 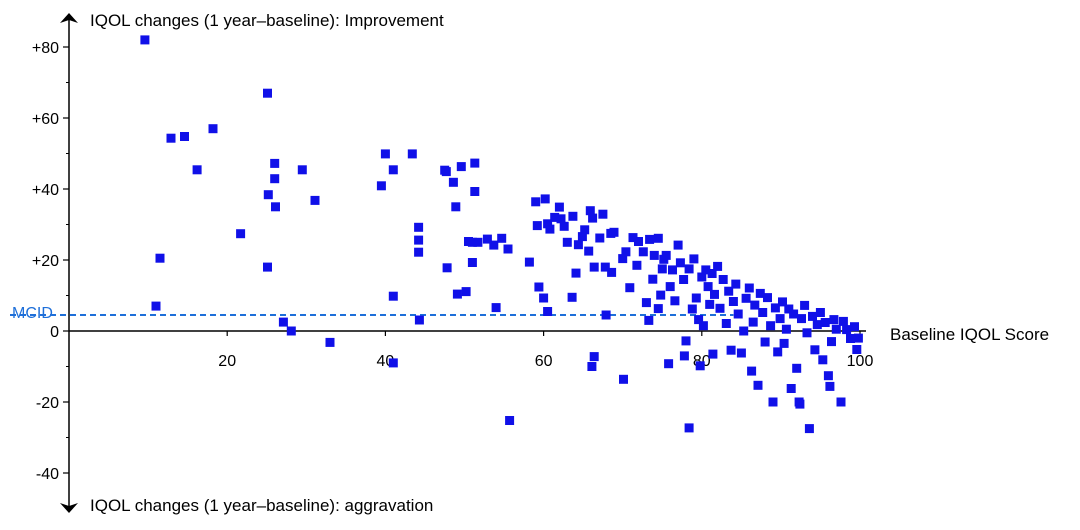 I want to click on y-axis-ticks: +80 +60 +40 +20 0 -20 -40, so click(x=50, y=261).